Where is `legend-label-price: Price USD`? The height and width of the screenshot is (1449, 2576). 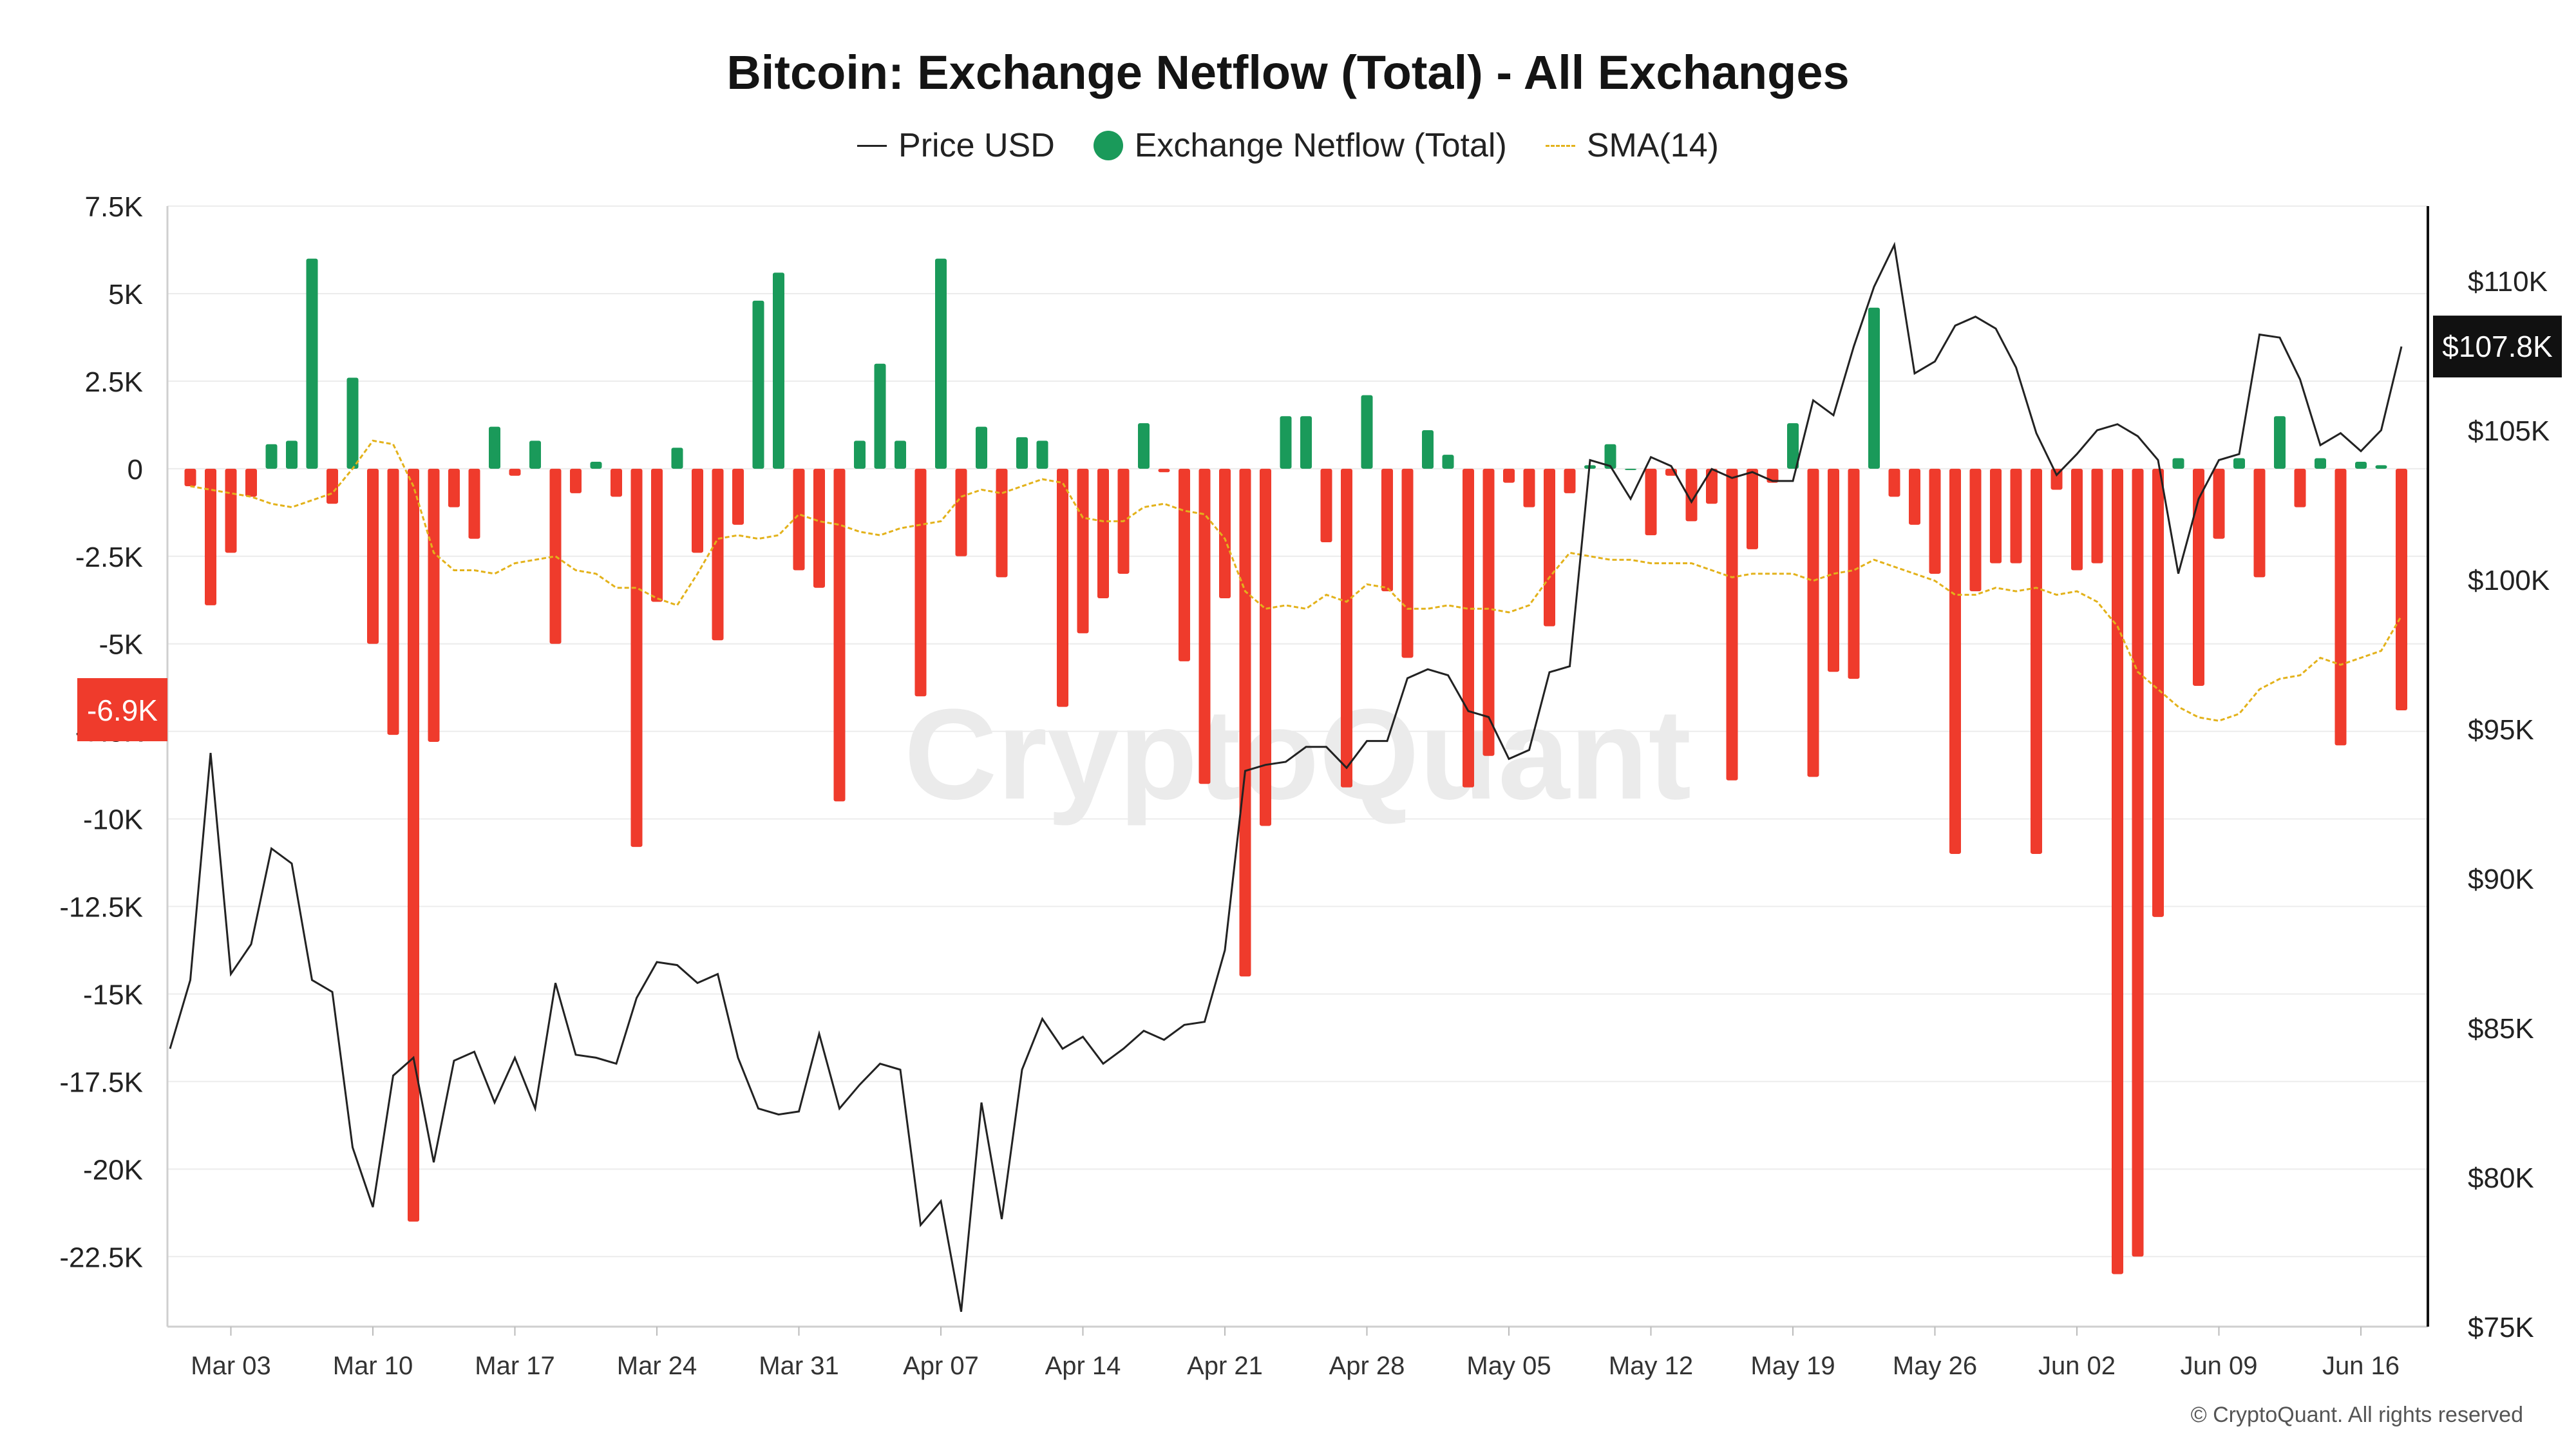
legend-label-price: Price USD is located at coordinates (976, 145).